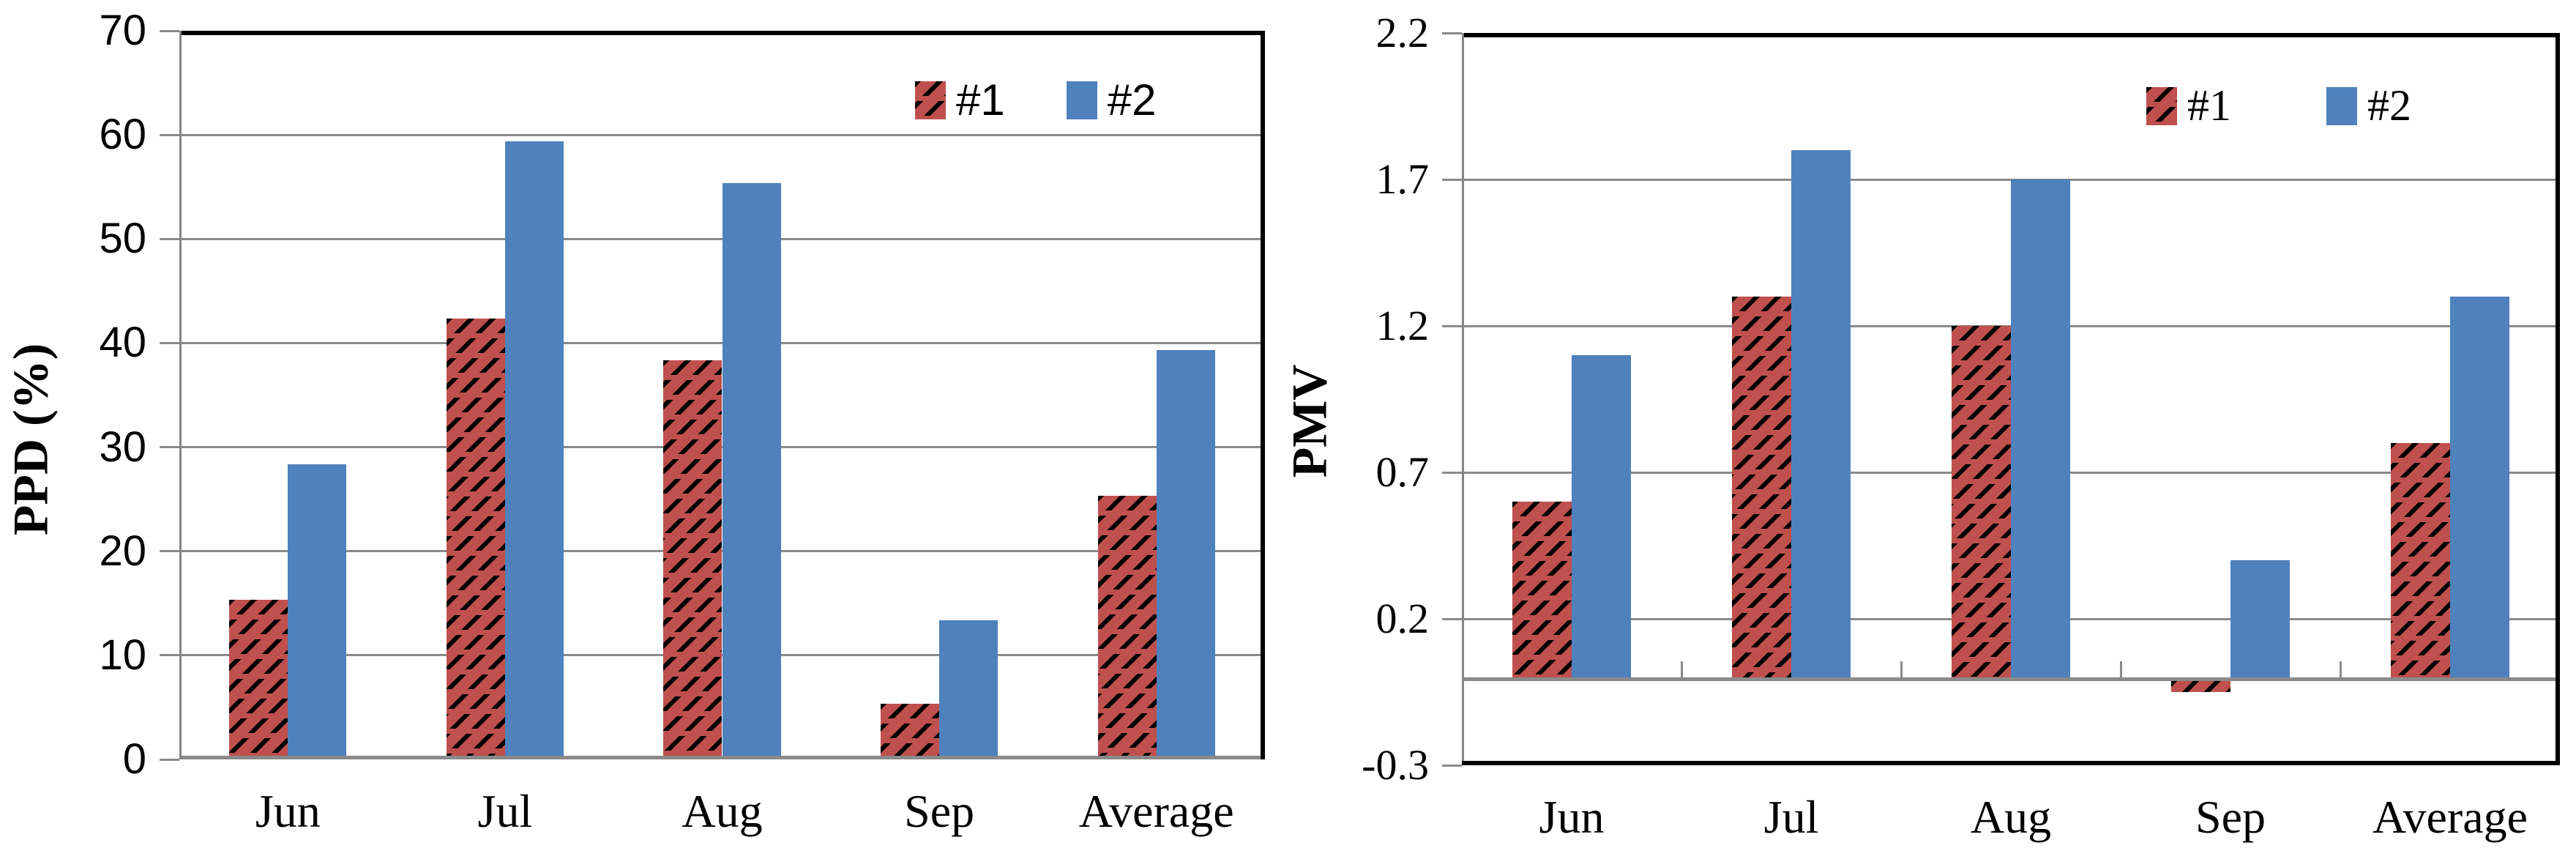 The height and width of the screenshot is (859, 2576). Describe the element at coordinates (134, 759) in the screenshot. I see `y-tick-label: 0` at that location.